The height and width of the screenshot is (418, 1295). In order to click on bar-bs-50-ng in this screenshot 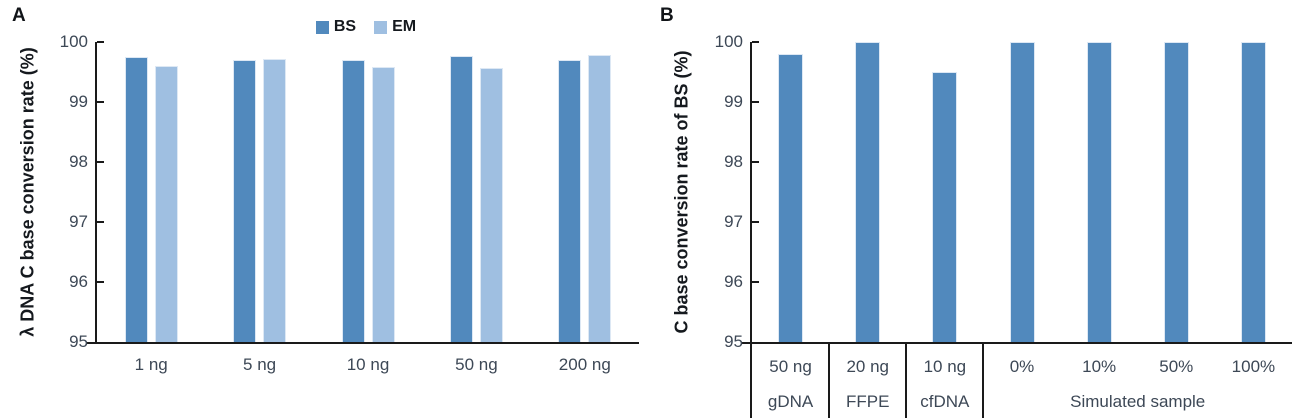, I will do `click(461, 198)`.